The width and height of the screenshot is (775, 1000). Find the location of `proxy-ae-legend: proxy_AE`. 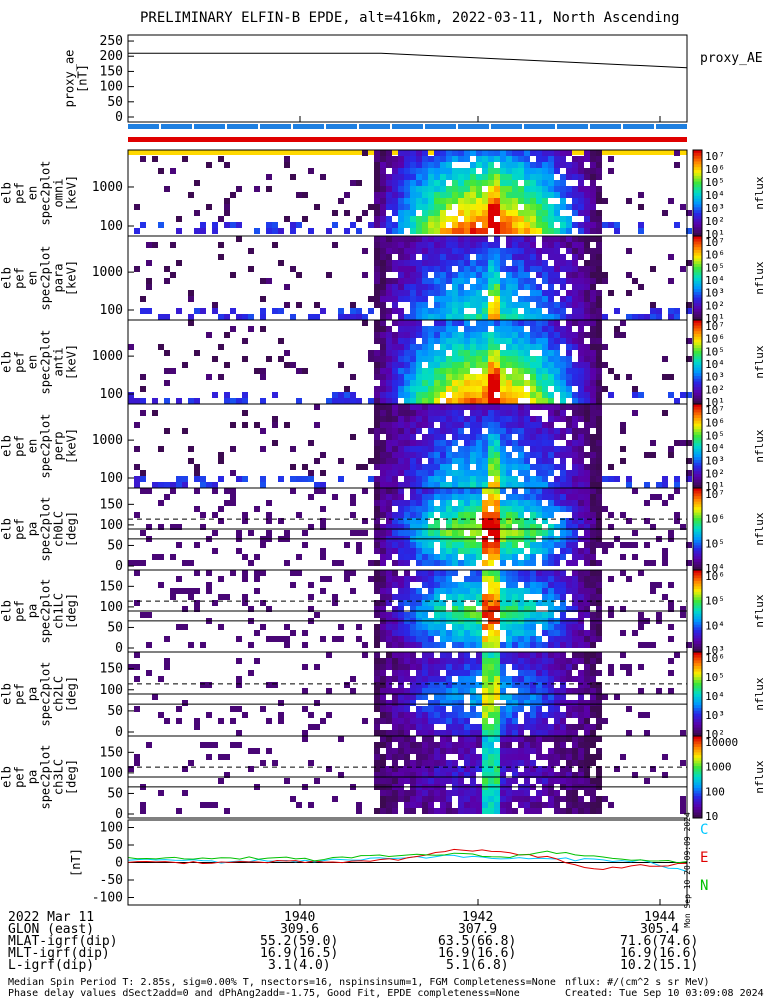

proxy-ae-legend: proxy_AE is located at coordinates (731, 58).